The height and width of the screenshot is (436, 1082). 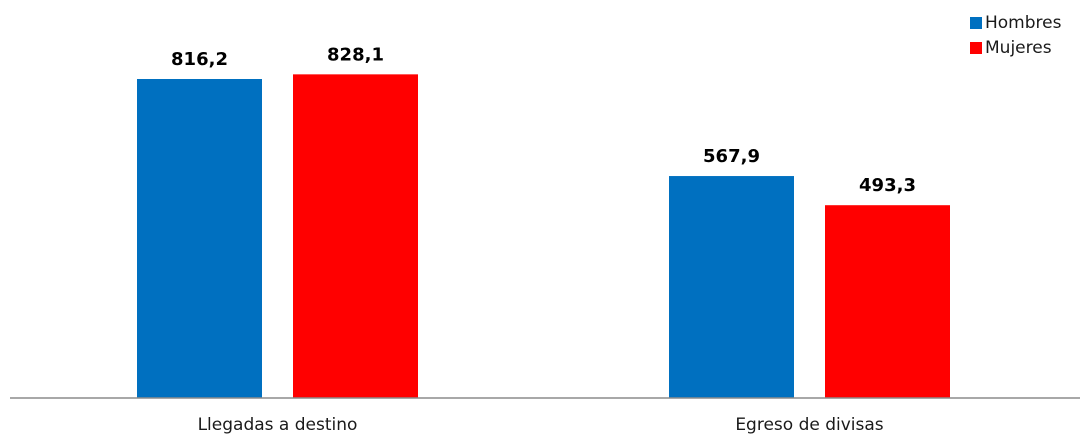 What do you see at coordinates (1023, 23) in the screenshot?
I see `legend-label-hombres: Hombres` at bounding box center [1023, 23].